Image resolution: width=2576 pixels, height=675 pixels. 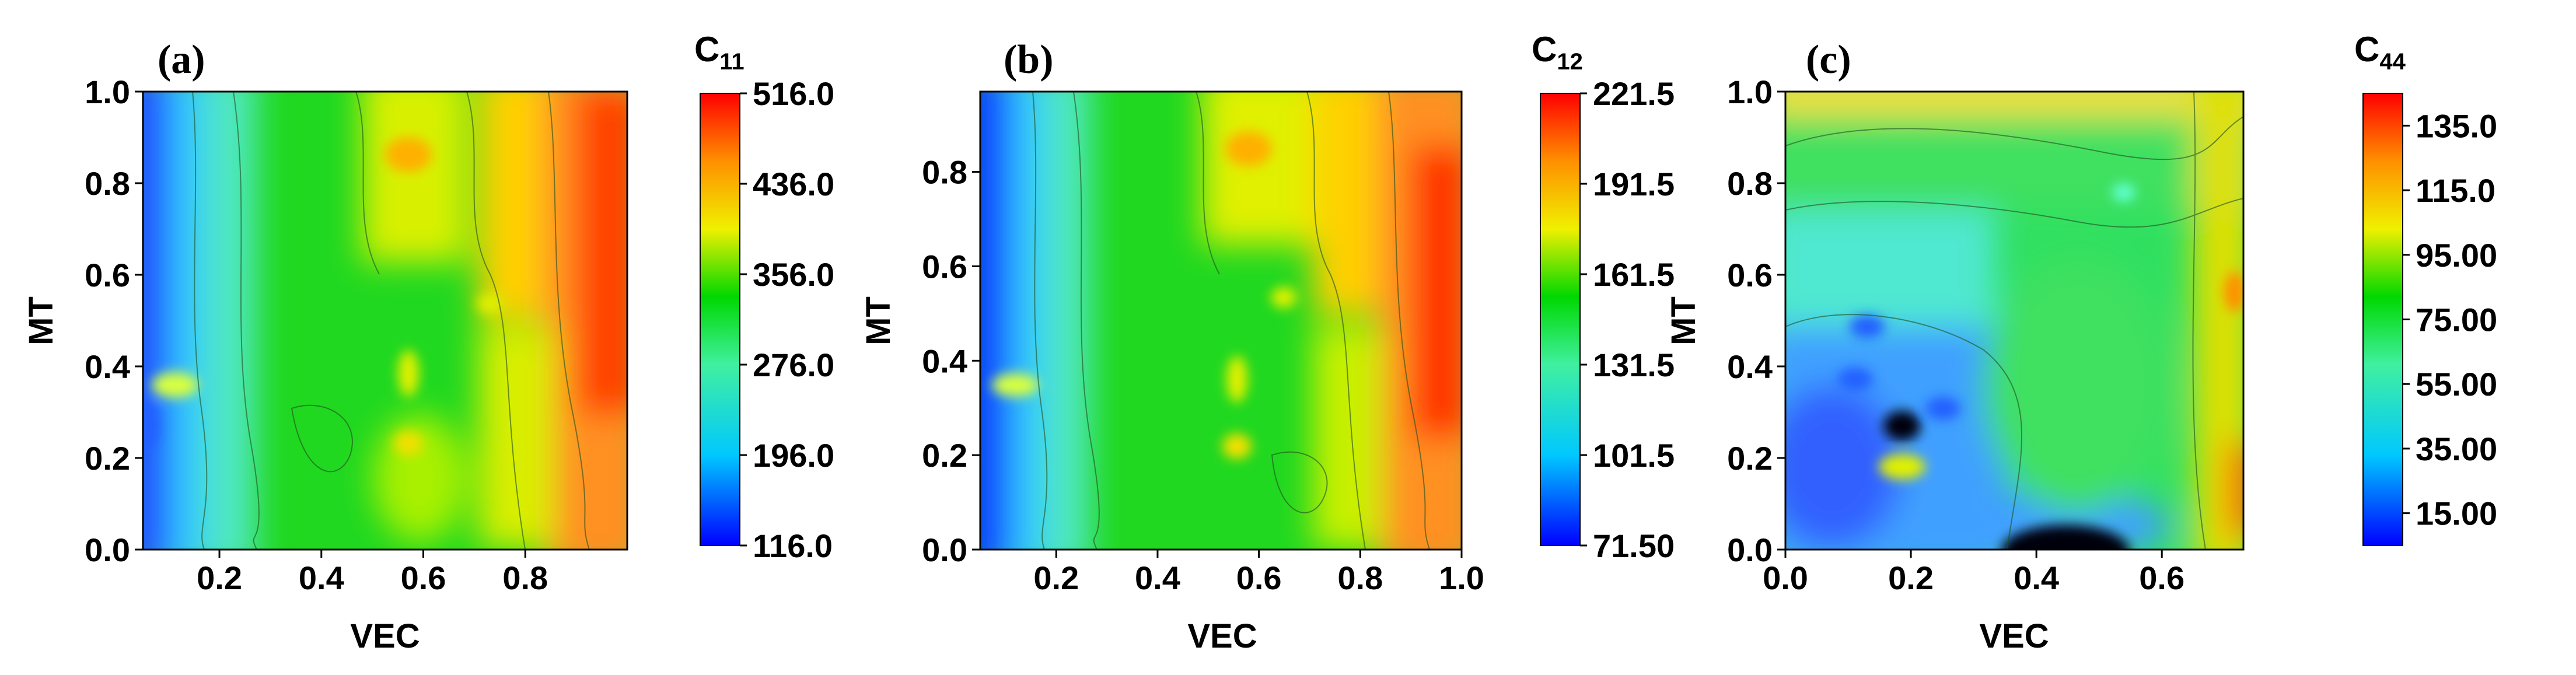 I want to click on panel-b-xtick-label: 0.4, so click(x=1157, y=577).